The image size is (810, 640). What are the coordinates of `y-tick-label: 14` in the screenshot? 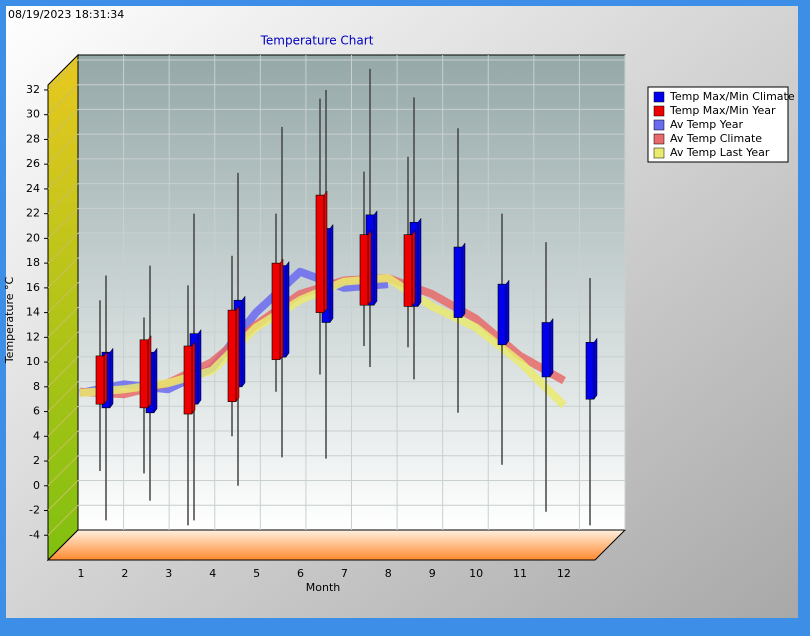 It's located at (33, 312).